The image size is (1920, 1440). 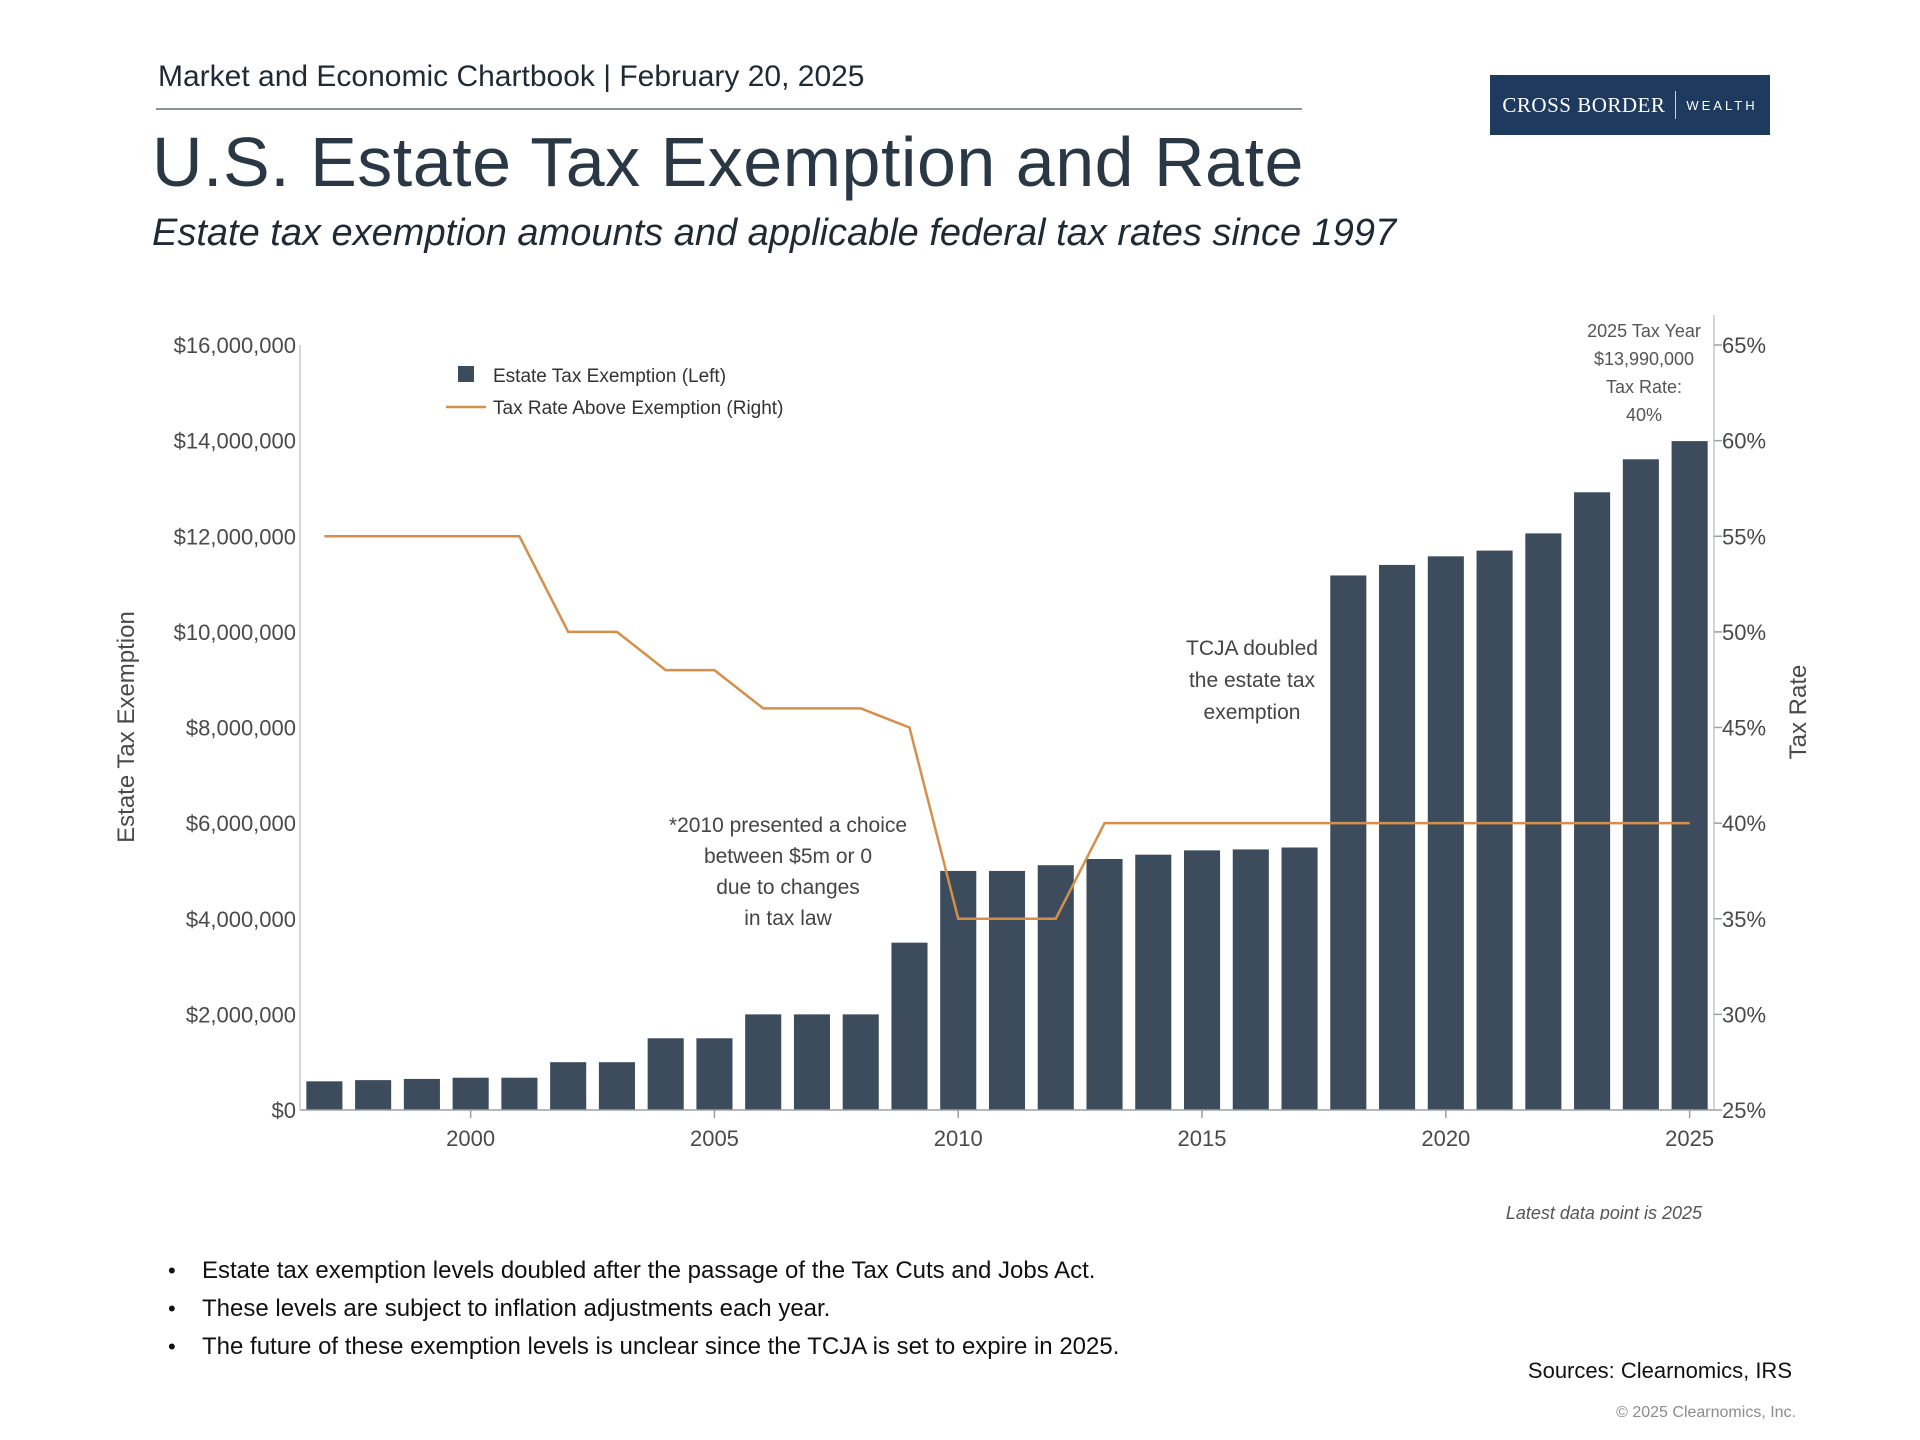 What do you see at coordinates (958, 1138) in the screenshot?
I see `x-tick-label-2010: 2010` at bounding box center [958, 1138].